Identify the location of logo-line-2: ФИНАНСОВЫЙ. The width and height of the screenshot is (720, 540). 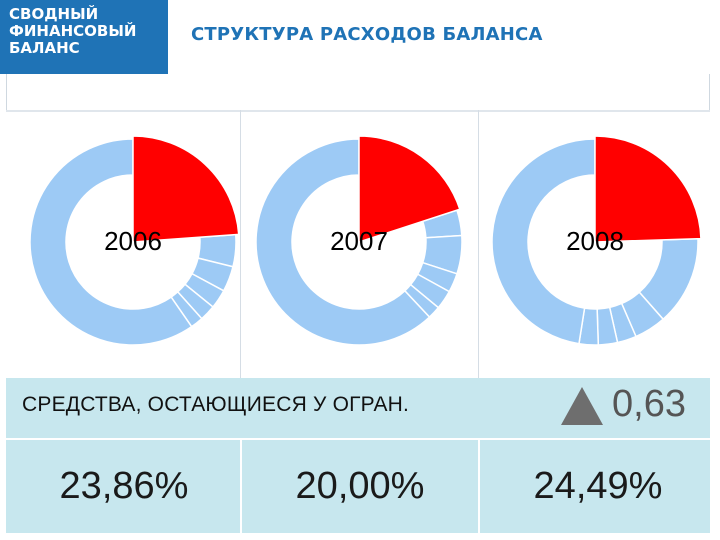
(73, 31).